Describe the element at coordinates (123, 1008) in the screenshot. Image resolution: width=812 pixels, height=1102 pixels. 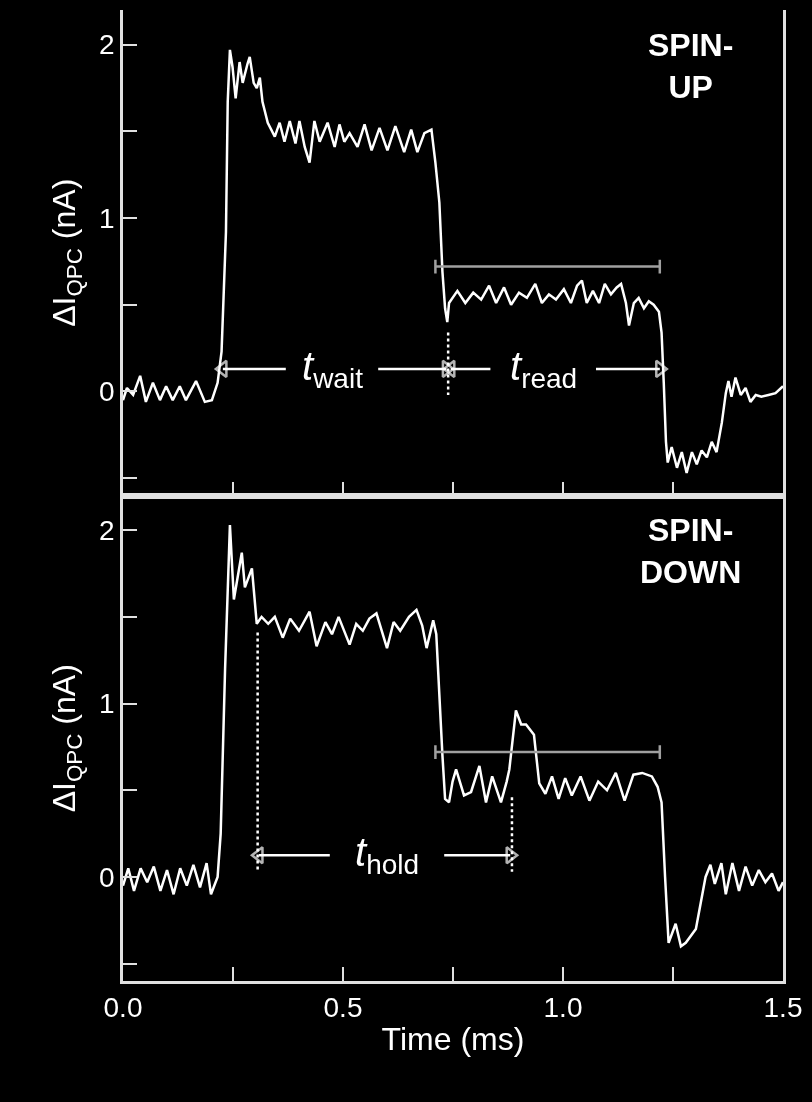
I see `x-tick-label: 0.0` at that location.